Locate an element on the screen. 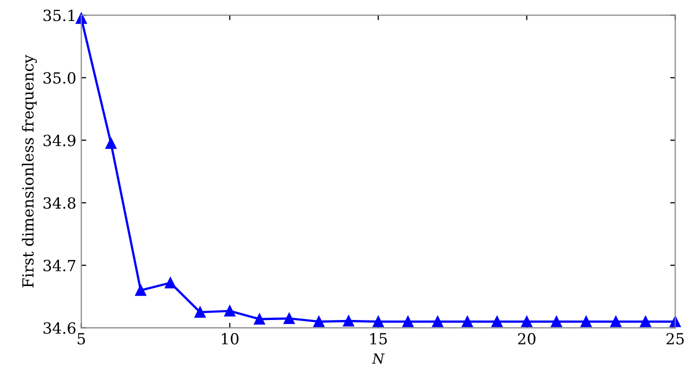 This screenshot has height=379, width=689. y-tick-label: 34.6 is located at coordinates (60, 328).